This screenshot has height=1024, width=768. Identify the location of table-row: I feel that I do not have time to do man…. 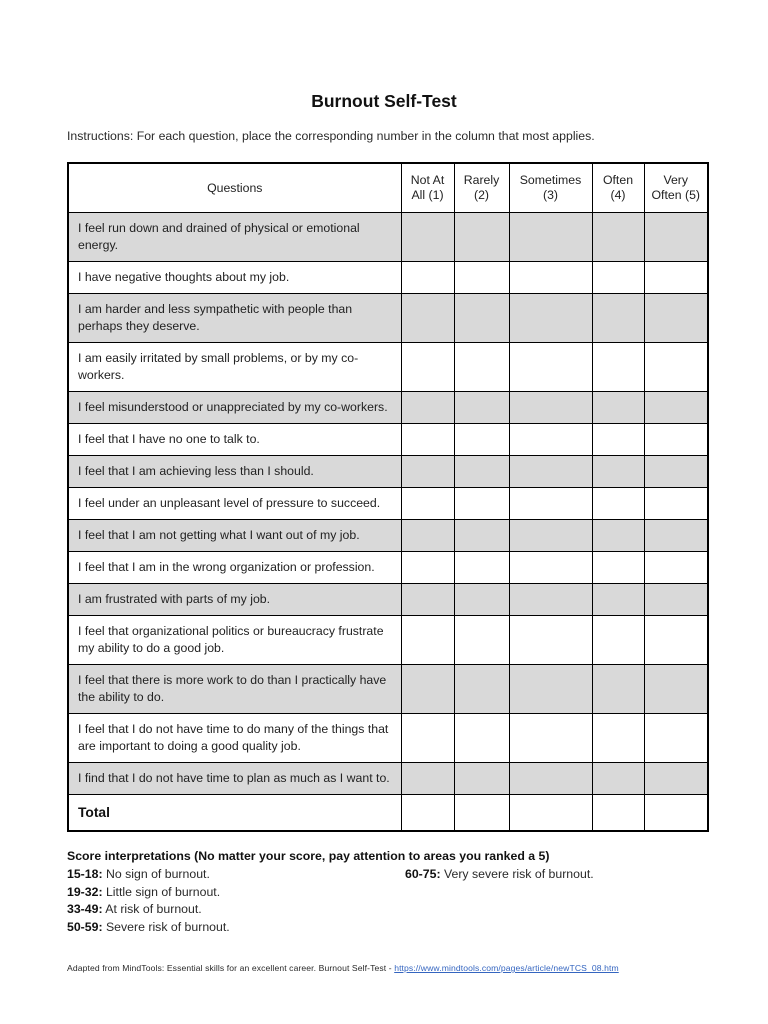
(388, 738).